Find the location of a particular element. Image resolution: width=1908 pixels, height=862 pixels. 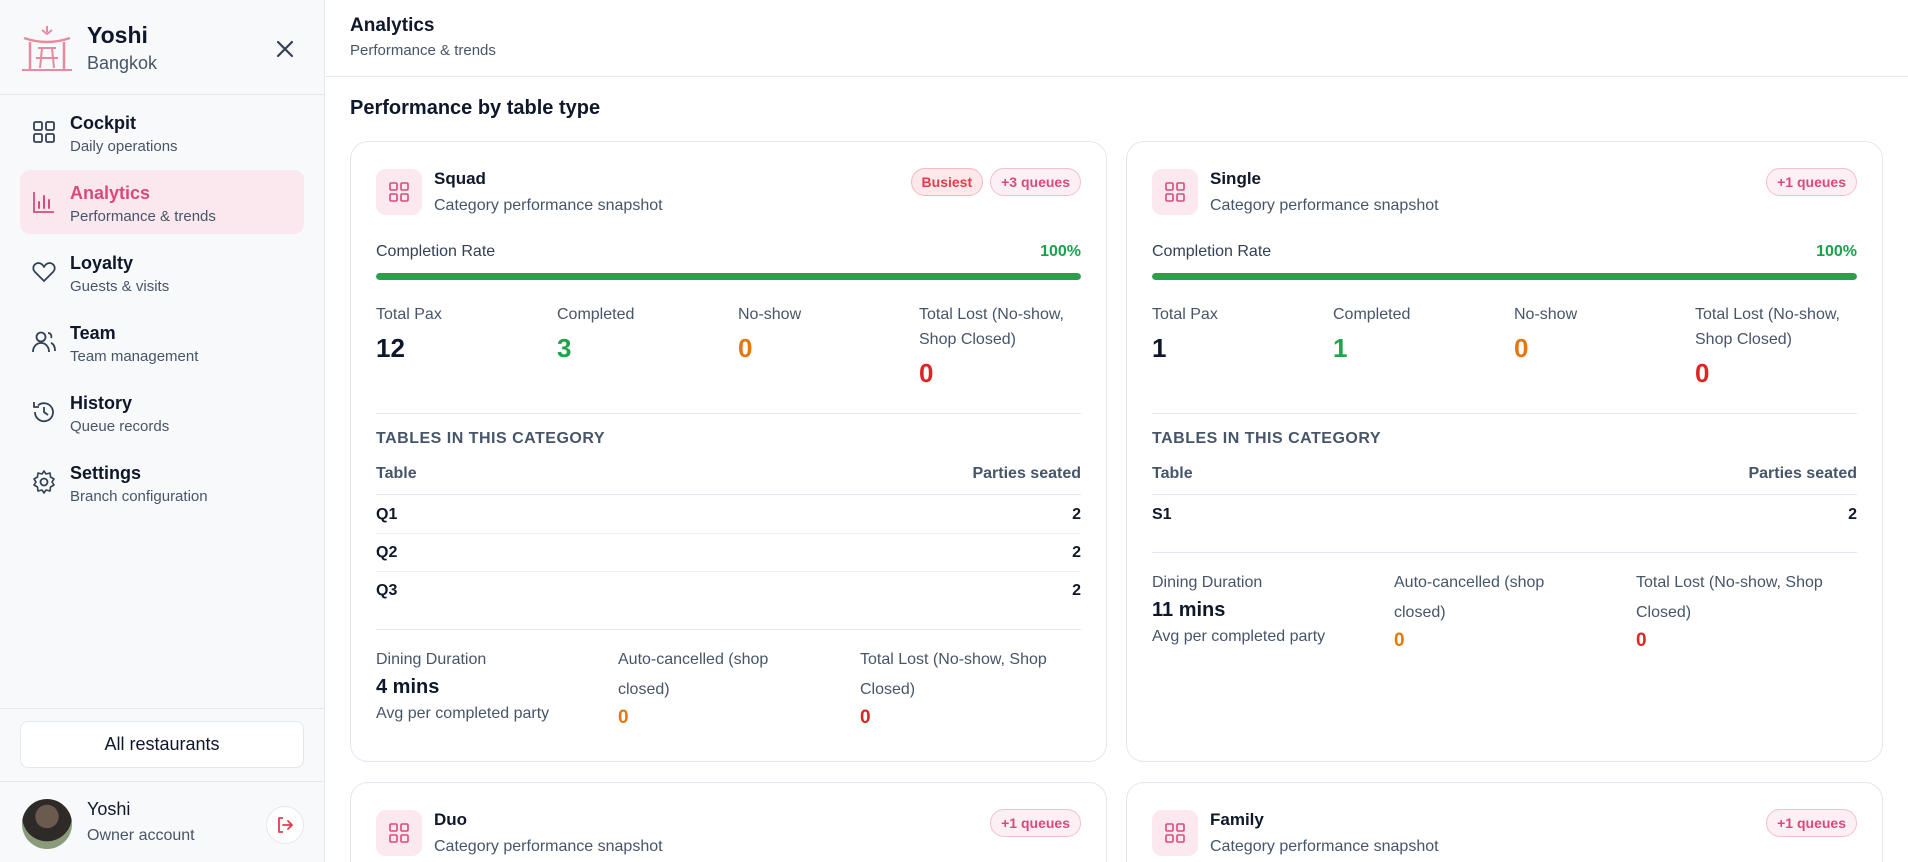

sidebar-item-subtitle: Daily operations is located at coordinates (124, 146).